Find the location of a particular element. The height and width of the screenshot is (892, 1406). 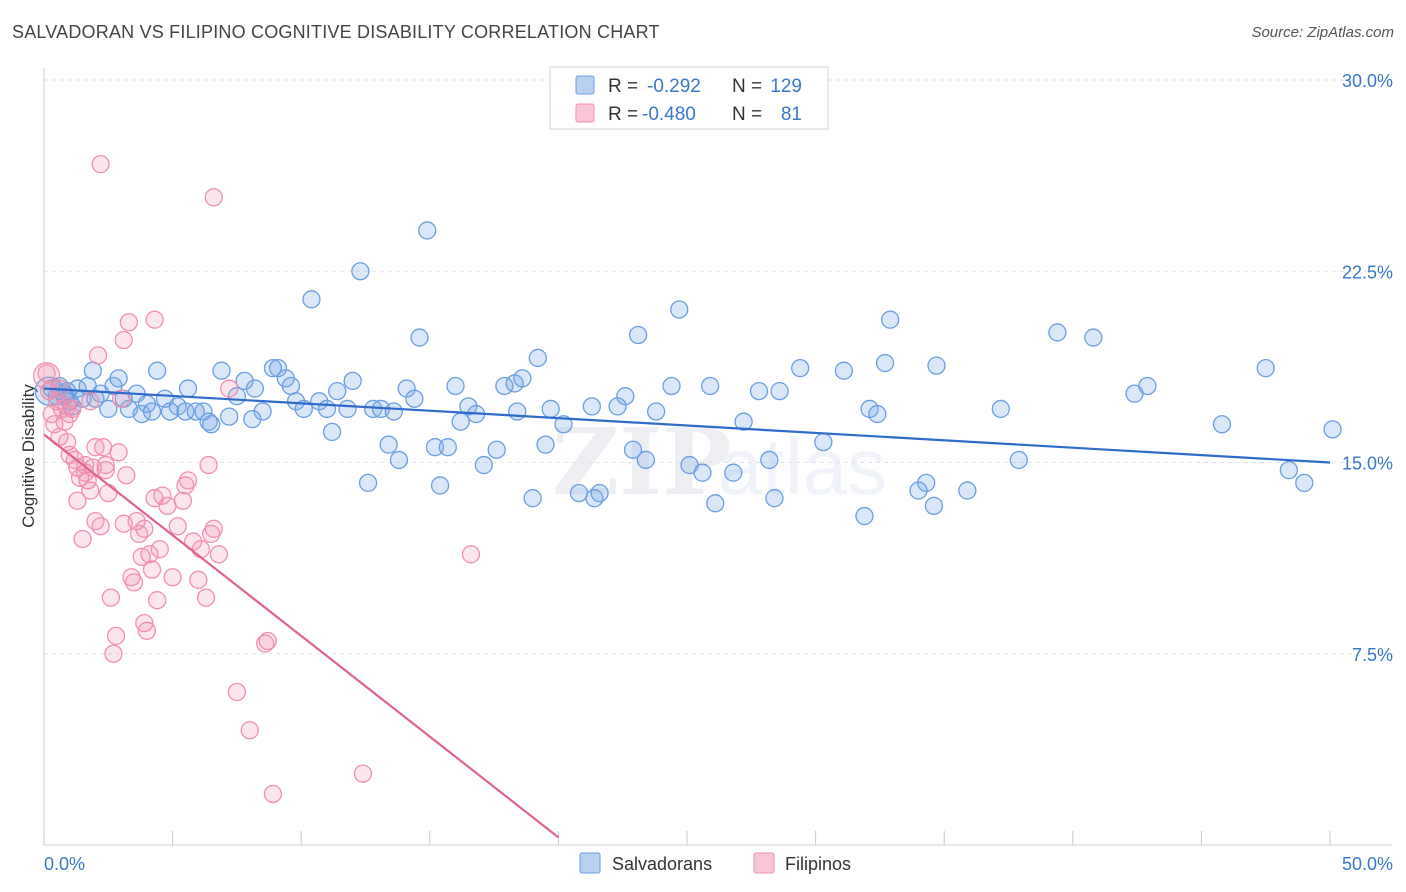

legend-n-label-1: N = is located at coordinates (747, 114).